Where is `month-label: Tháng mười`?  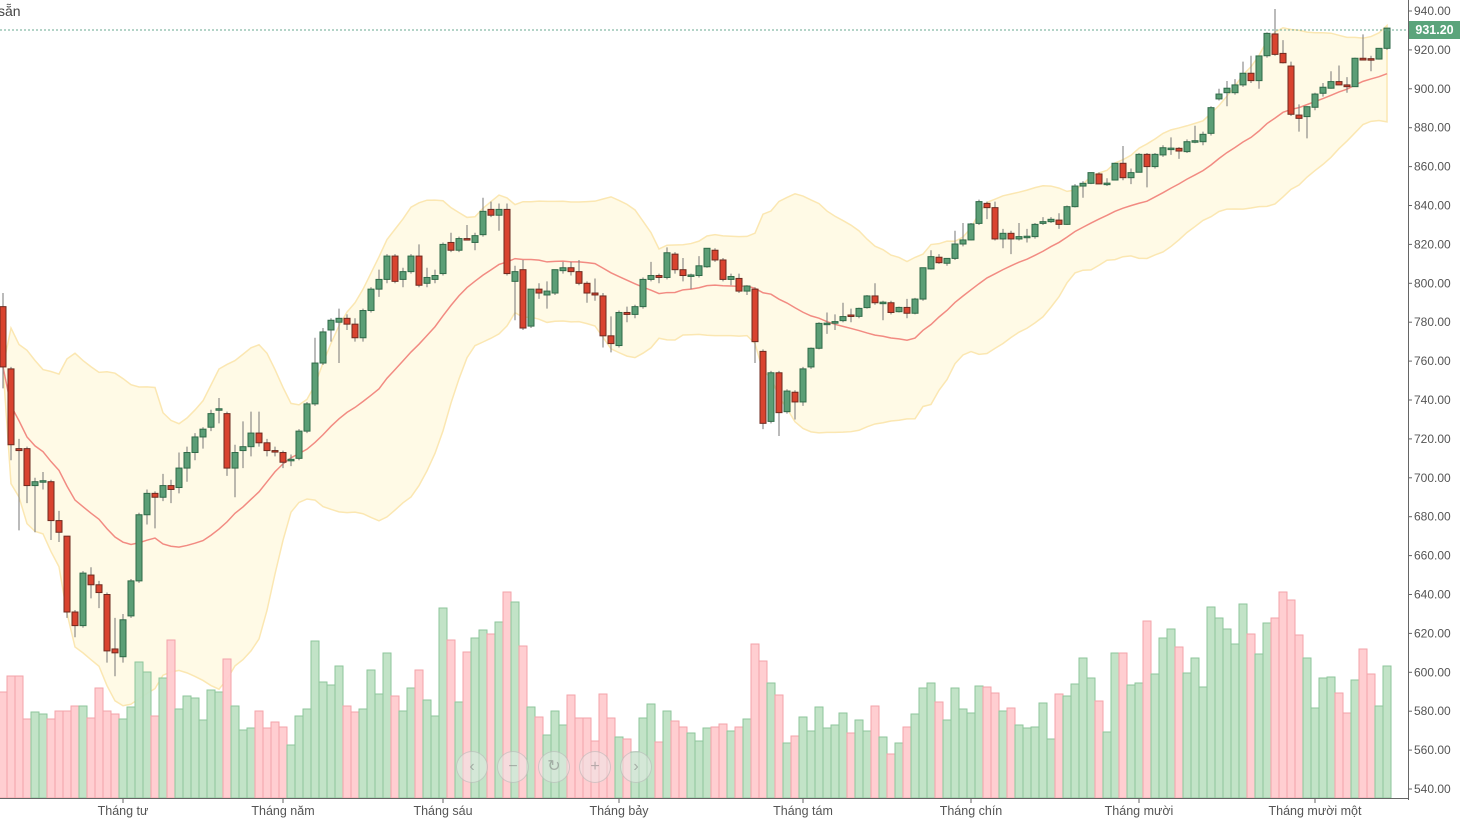
month-label: Tháng mười is located at coordinates (1139, 811).